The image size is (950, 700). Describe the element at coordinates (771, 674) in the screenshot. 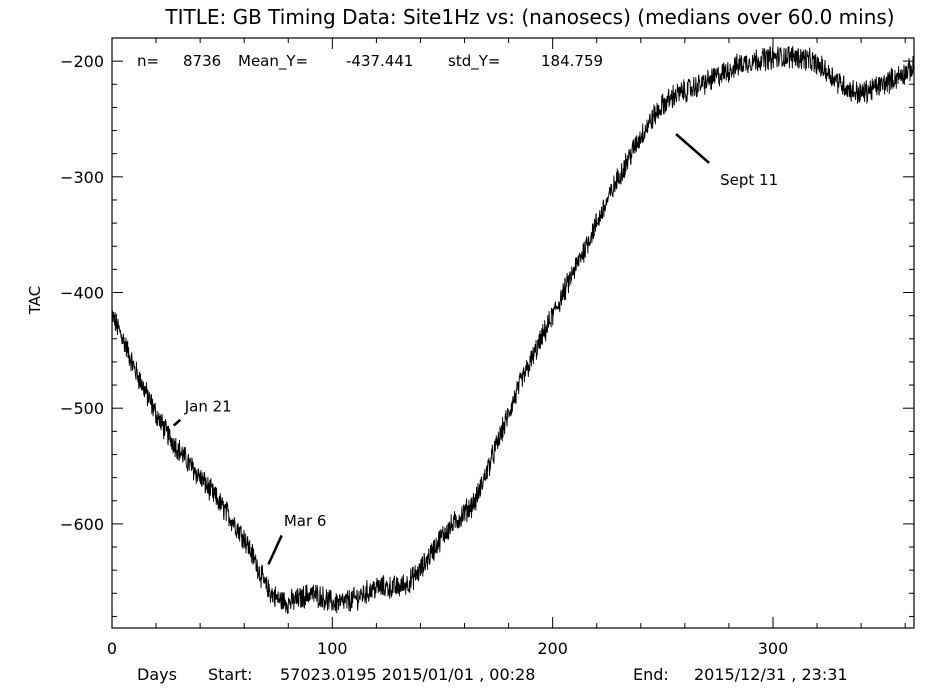

I see `footer-end-value: 2015/12/31 , 23:31` at that location.